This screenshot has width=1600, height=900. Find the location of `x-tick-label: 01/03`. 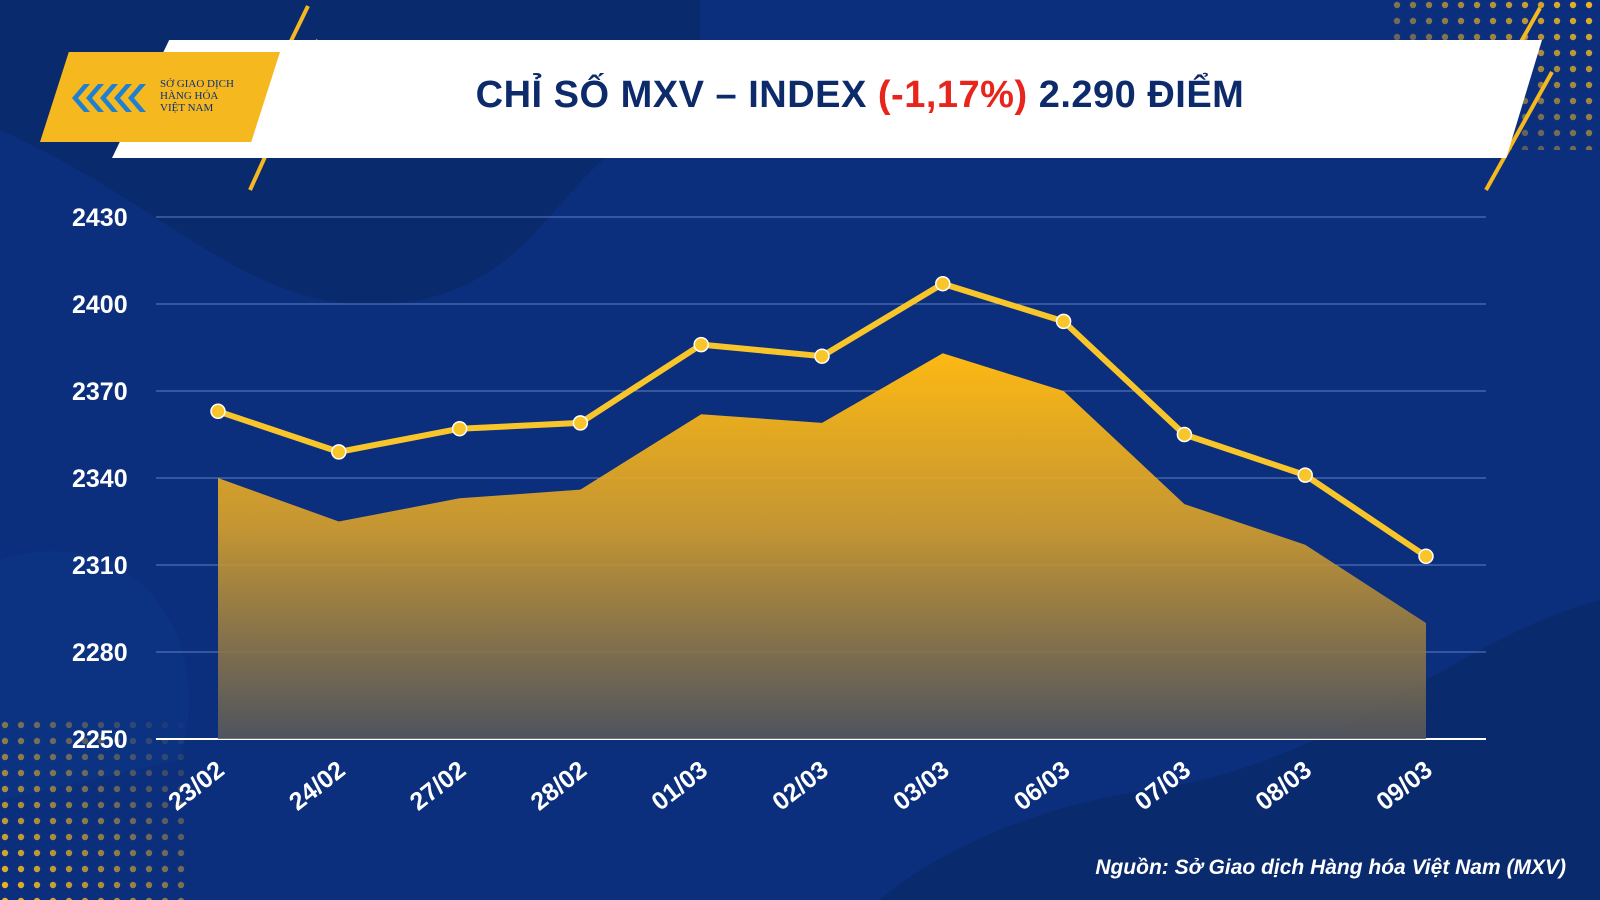

x-tick-label: 01/03 is located at coordinates (679, 786).